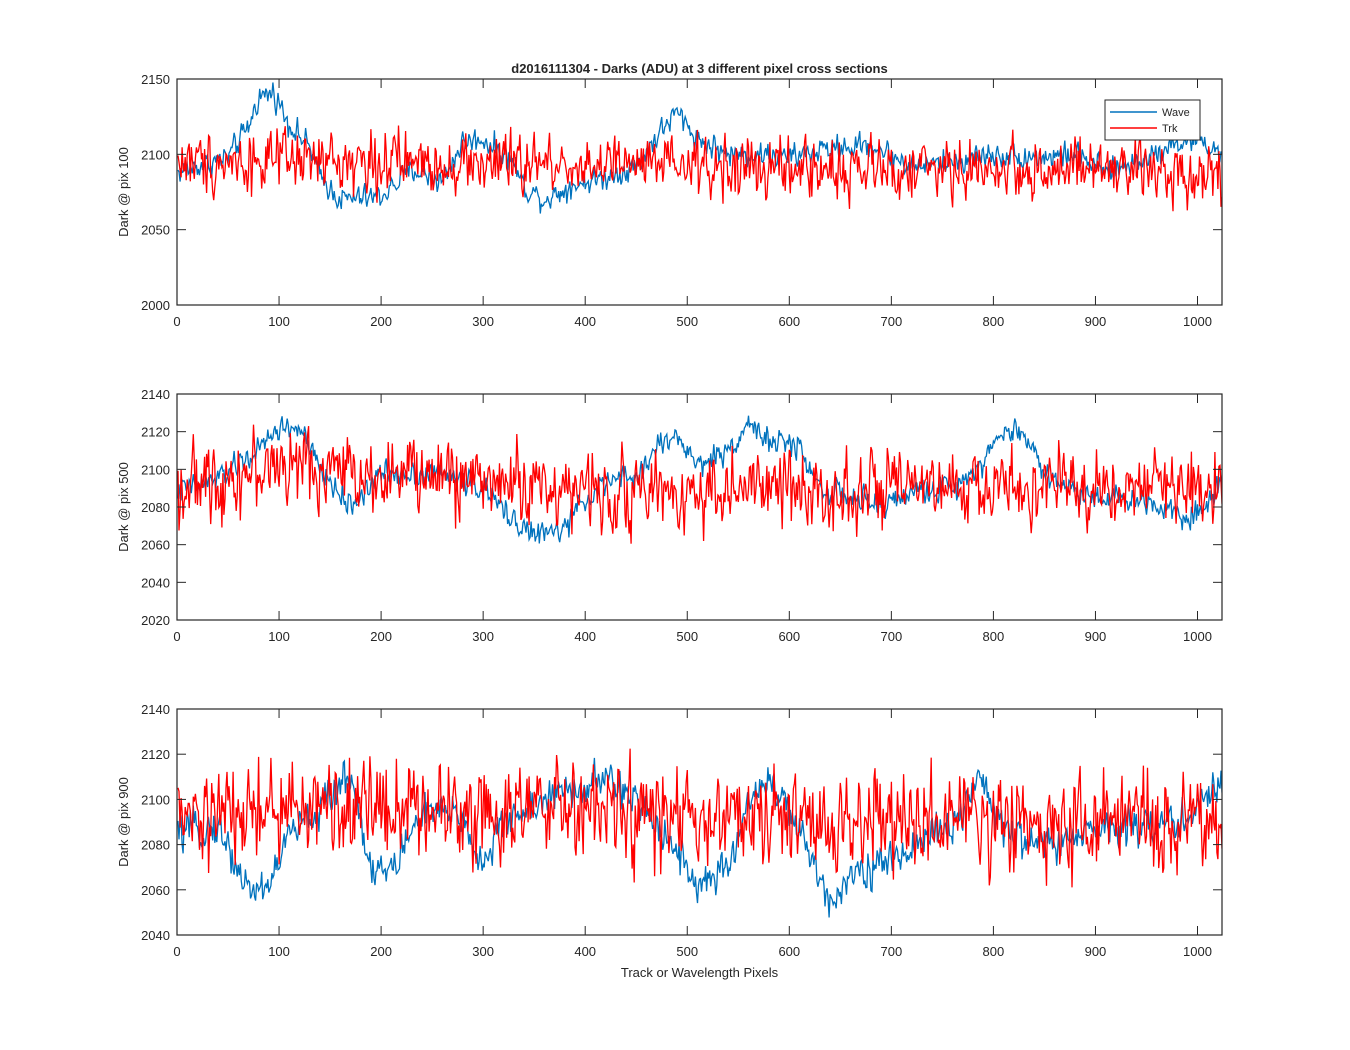 Image resolution: width=1350 pixels, height=1050 pixels. I want to click on y-axis-label: Dark @ pix 100, so click(123, 192).